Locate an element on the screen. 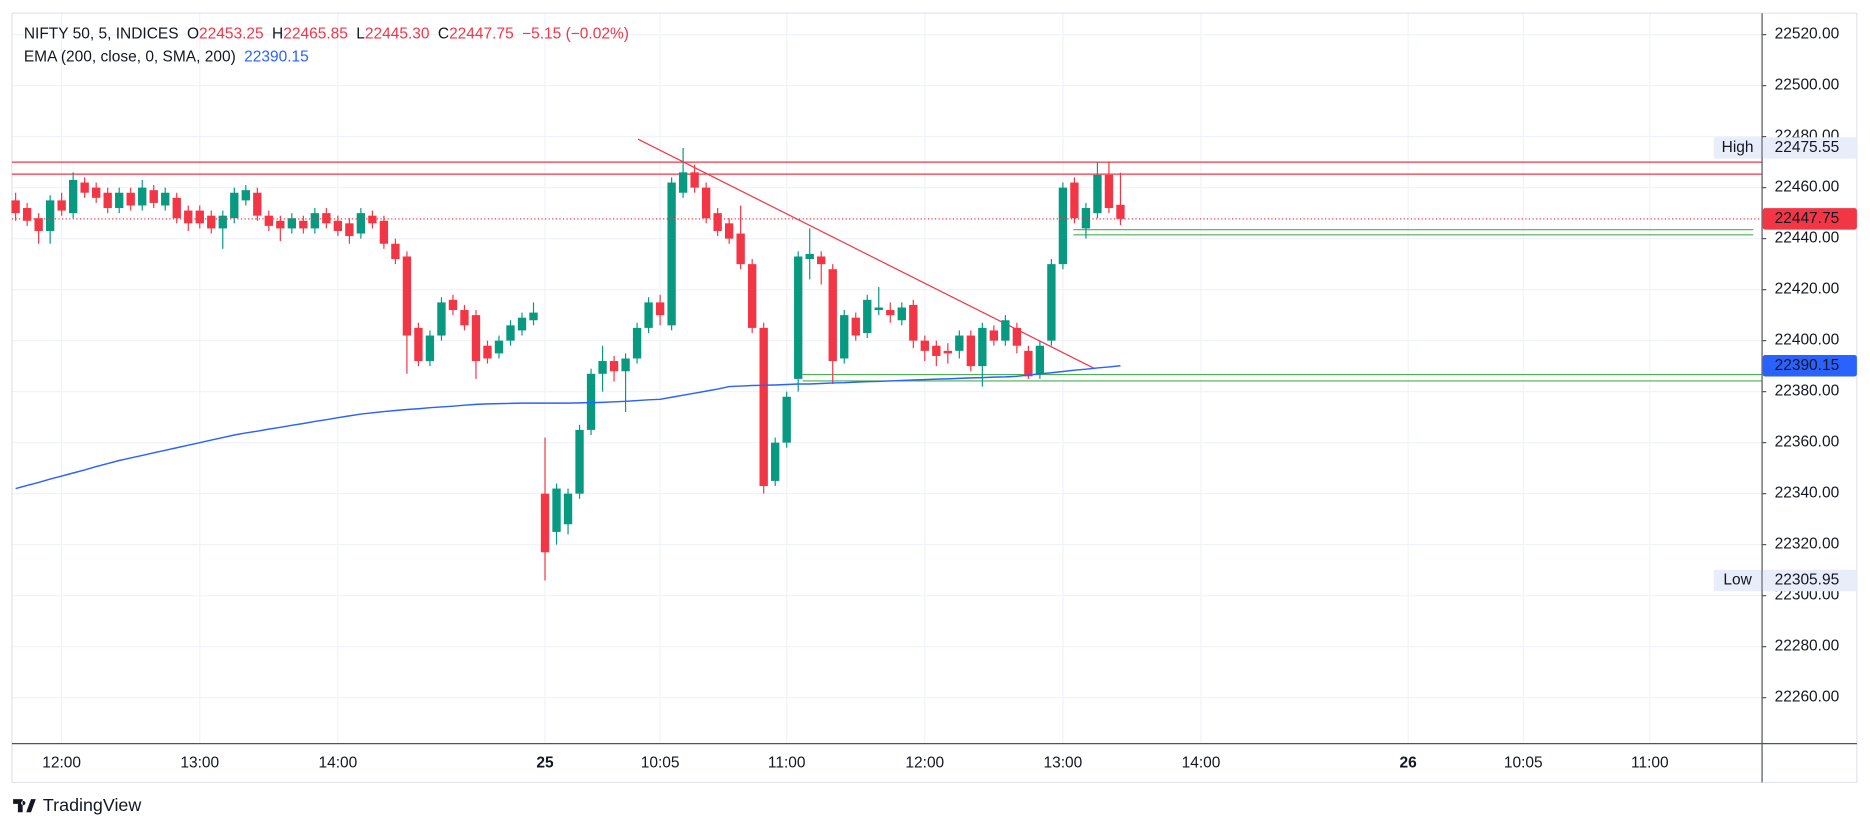  y-tick-label: 22380.00 is located at coordinates (1807, 391).